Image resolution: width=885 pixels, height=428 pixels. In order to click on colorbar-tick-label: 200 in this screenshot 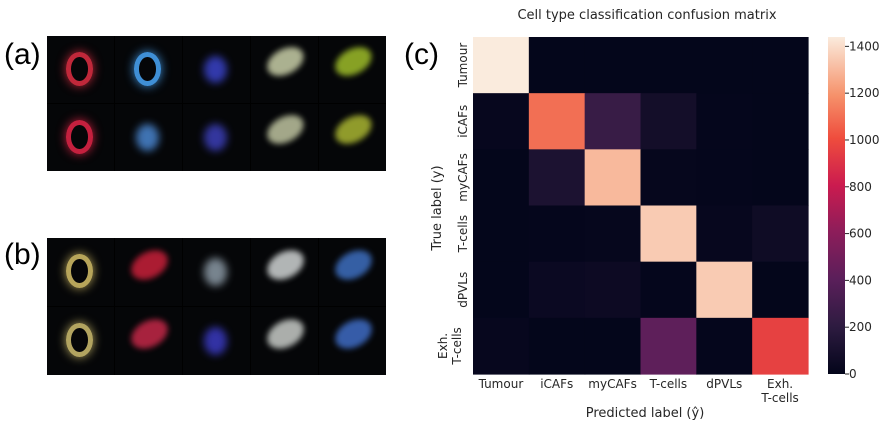, I will do `click(860, 327)`.